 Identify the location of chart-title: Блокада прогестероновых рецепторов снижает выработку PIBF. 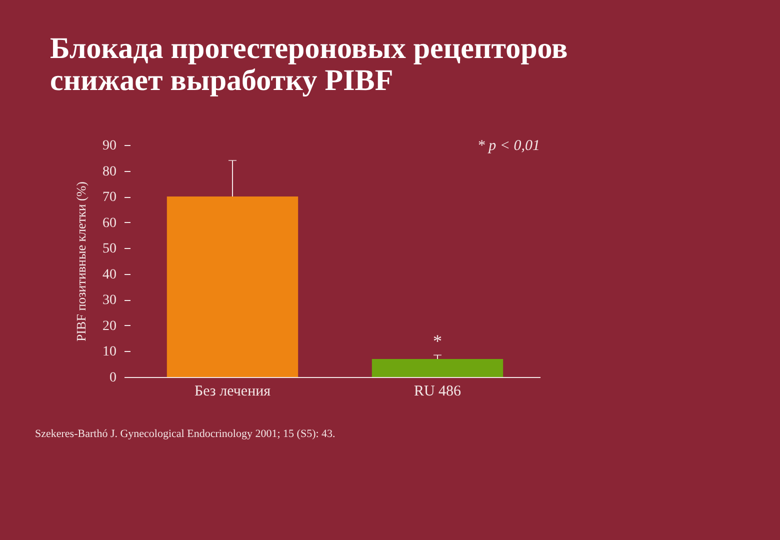
(309, 64).